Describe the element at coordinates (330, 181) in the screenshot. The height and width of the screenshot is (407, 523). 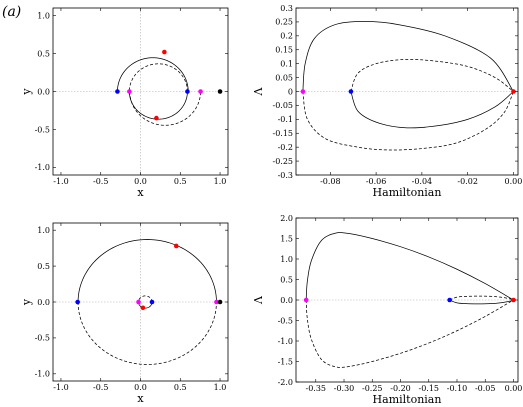
I see `x-tick-label: -0.08` at that location.